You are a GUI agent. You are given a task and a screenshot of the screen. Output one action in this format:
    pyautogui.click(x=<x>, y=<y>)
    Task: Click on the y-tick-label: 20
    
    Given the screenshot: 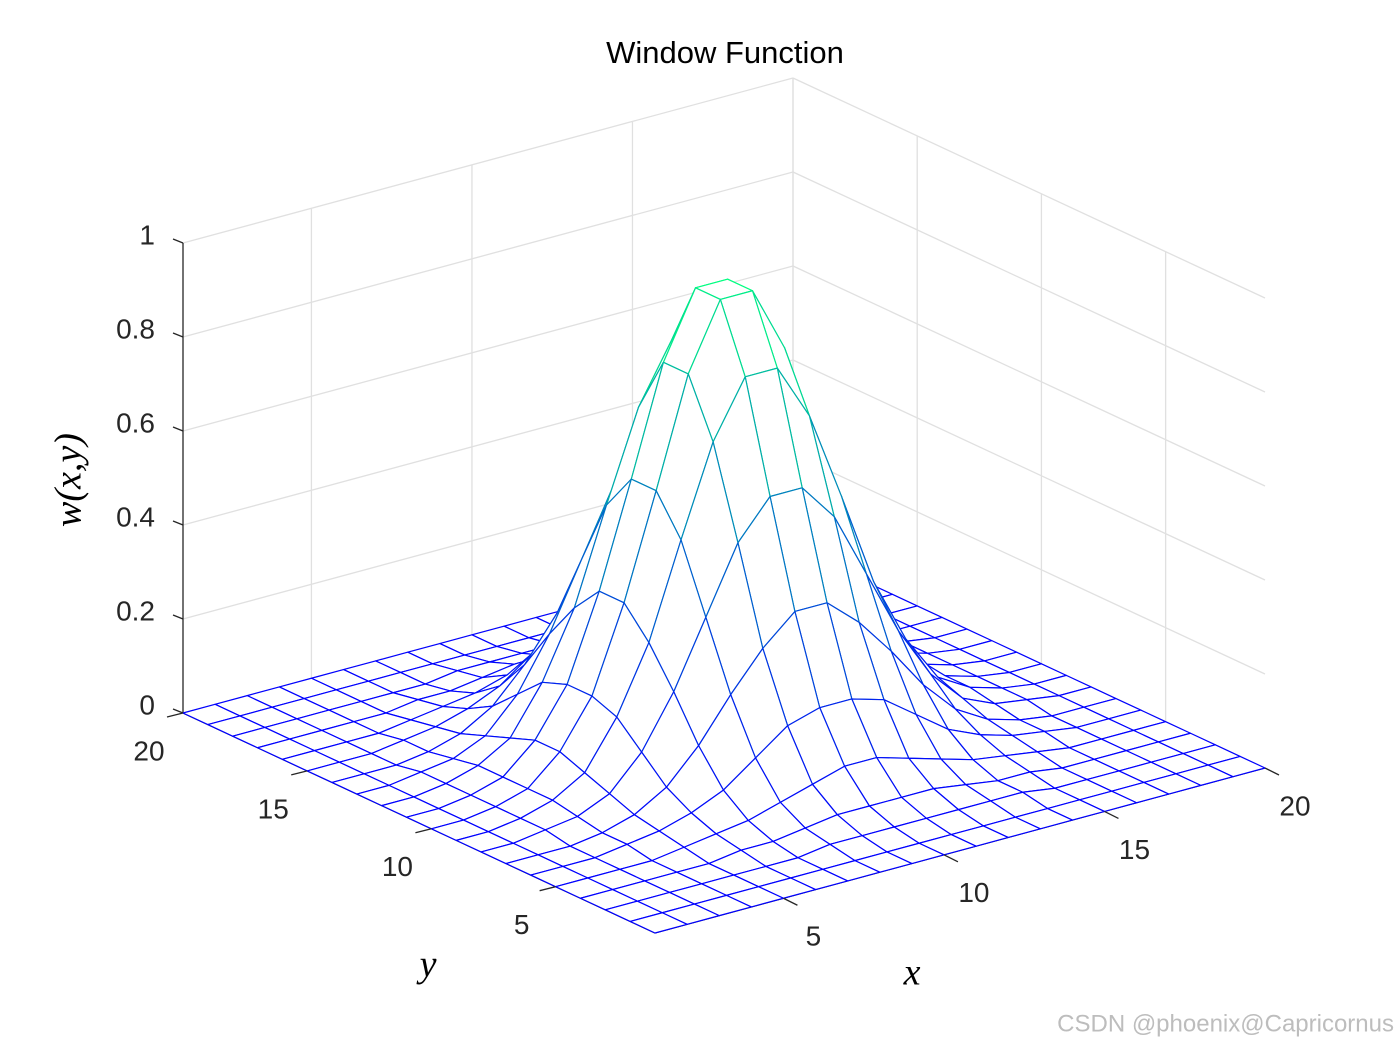 What is the action you would take?
    pyautogui.click(x=148, y=750)
    